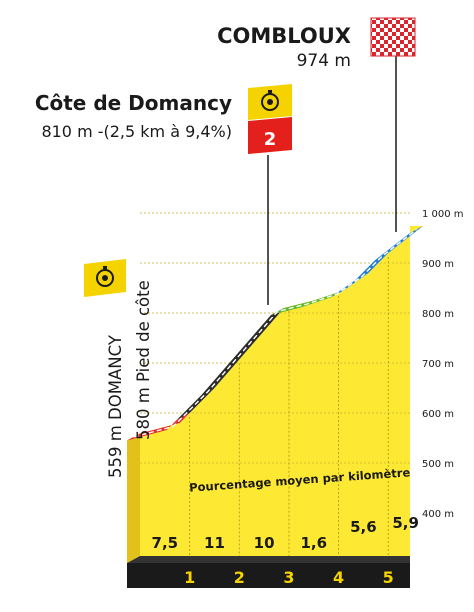 This screenshot has width=474, height=612. Describe the element at coordinates (136, 131) in the screenshot. I see `climb-detail: 810 m -(2,5 km à 9,4%)` at that location.